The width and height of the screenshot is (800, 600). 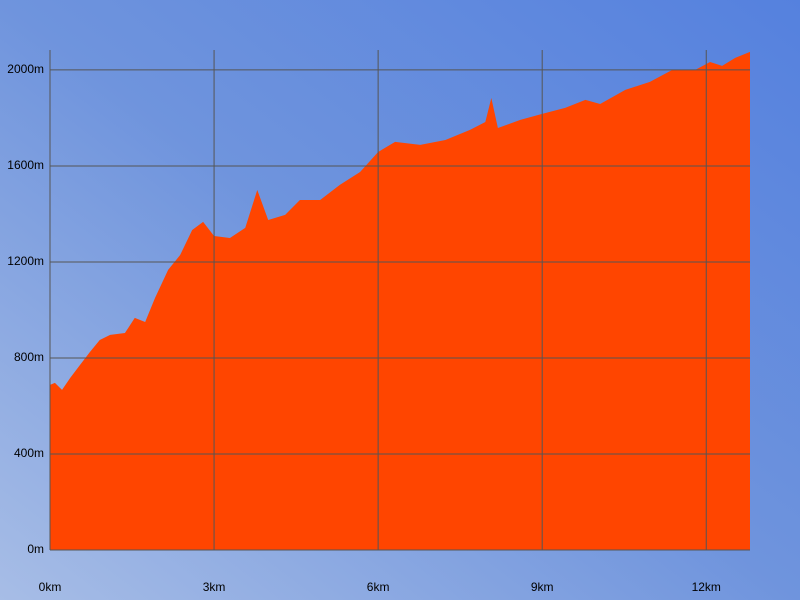 What do you see at coordinates (214, 587) in the screenshot?
I see `x-tick-label: 3km` at bounding box center [214, 587].